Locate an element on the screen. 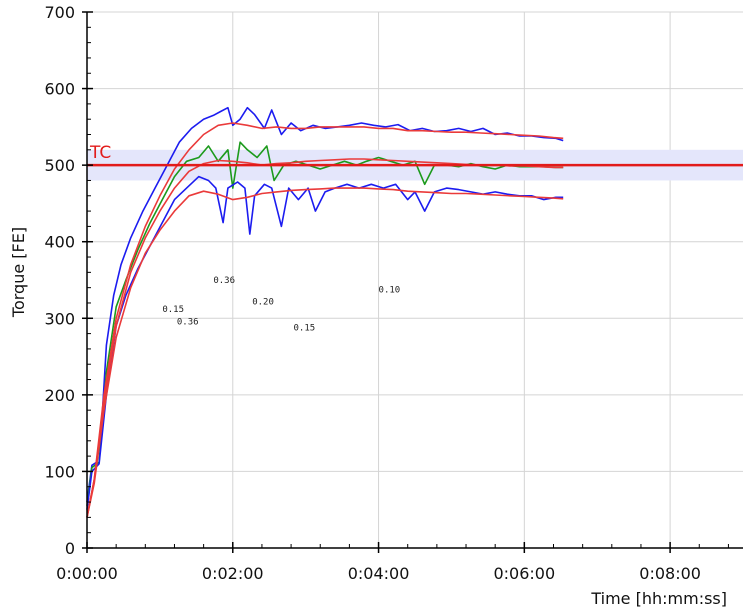 The image size is (743, 613). y-tick-label-6: 600 is located at coordinates (59, 89).